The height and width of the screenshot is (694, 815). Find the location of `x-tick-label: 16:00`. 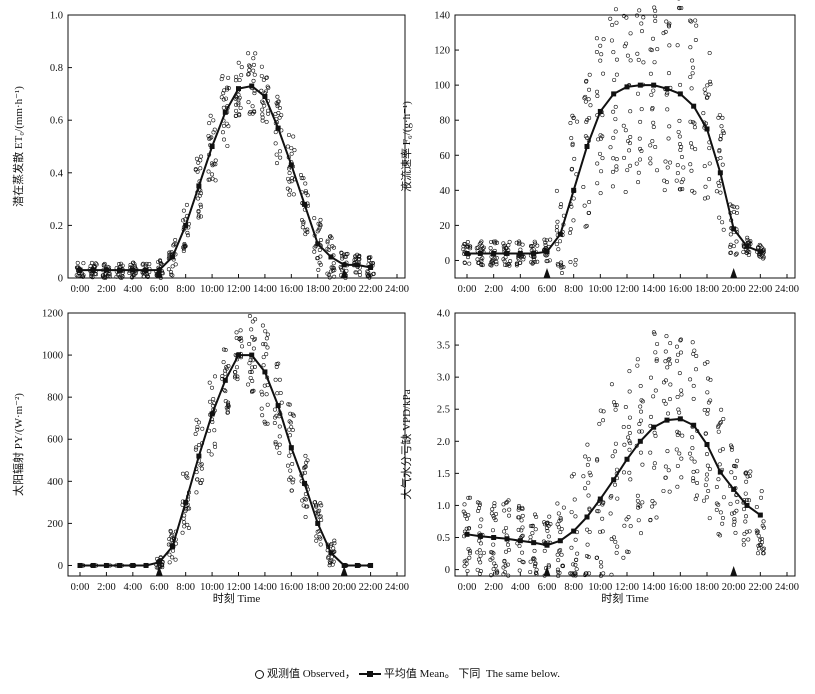

x-tick-label: 16:00 is located at coordinates (680, 587).